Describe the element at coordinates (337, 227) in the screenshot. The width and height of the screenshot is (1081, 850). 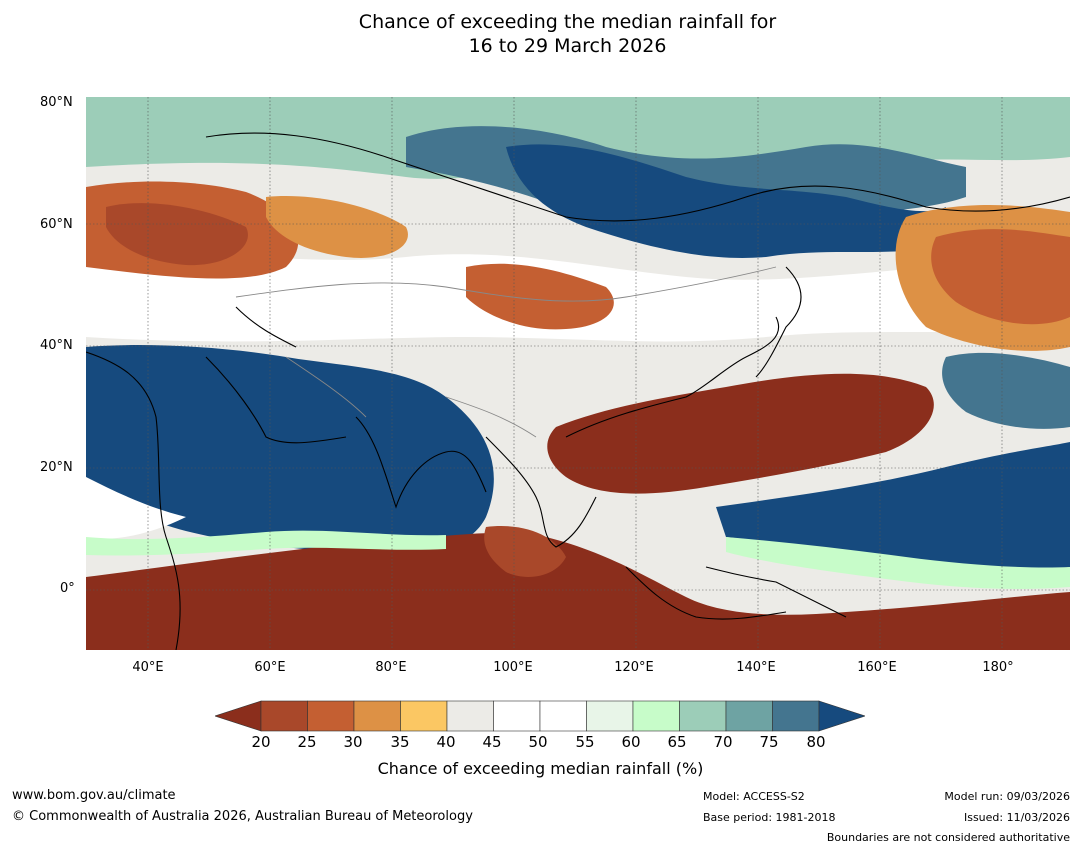
I see `region-dry-caspian` at that location.